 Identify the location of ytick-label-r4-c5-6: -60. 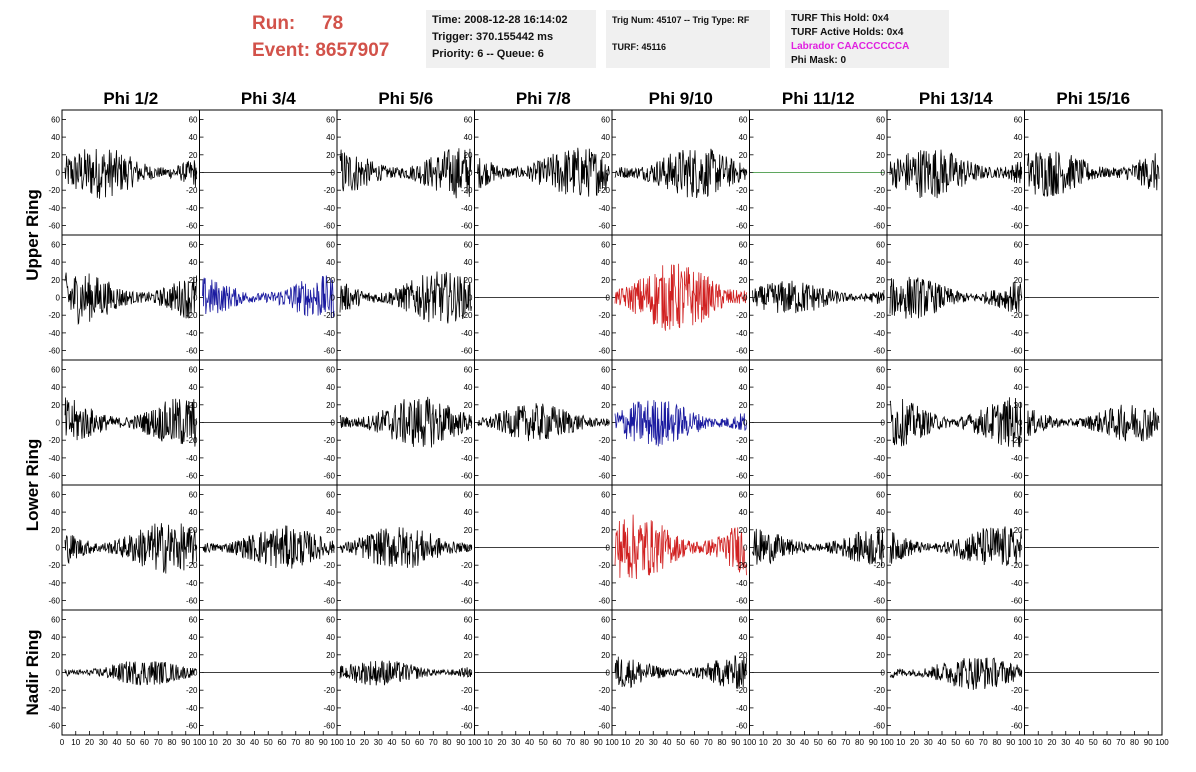
(742, 726).